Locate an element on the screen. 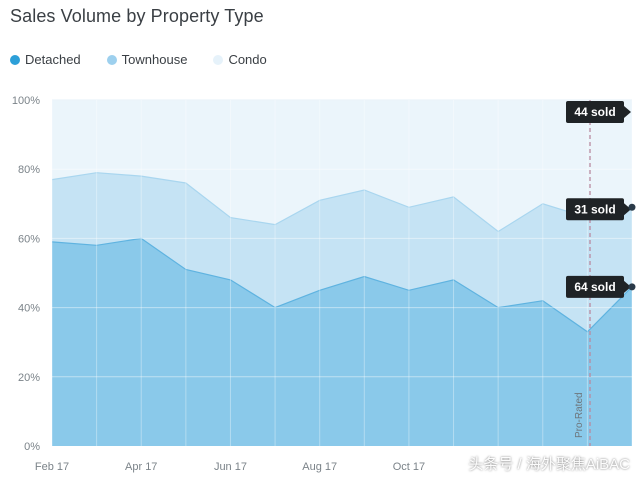  legend: Detached Townhouse Condo is located at coordinates (138, 59).